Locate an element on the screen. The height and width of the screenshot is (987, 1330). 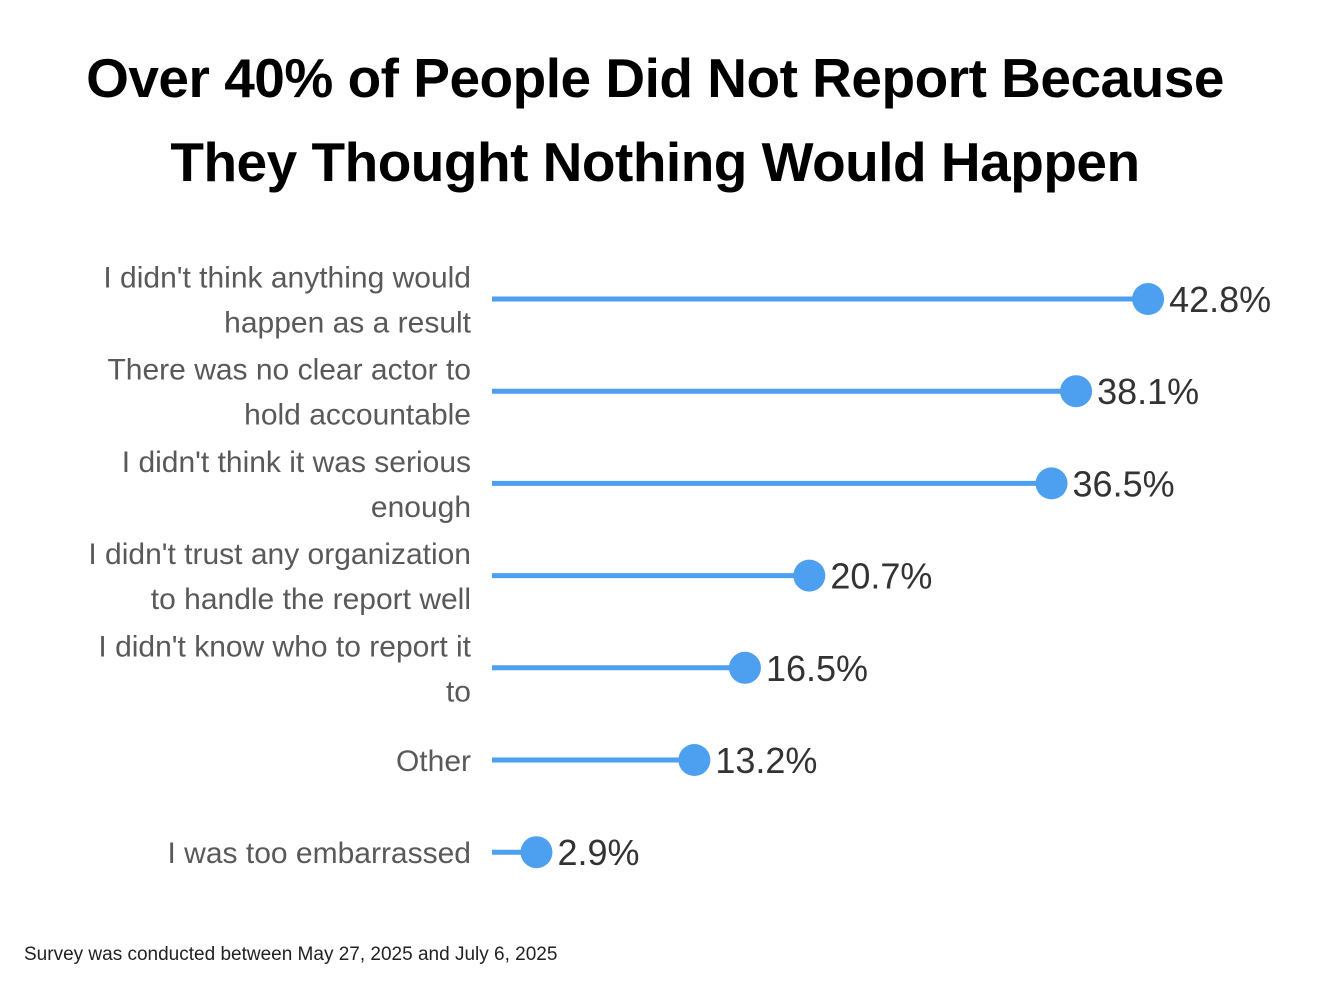
category-label: to handle the report well is located at coordinates (311, 599).